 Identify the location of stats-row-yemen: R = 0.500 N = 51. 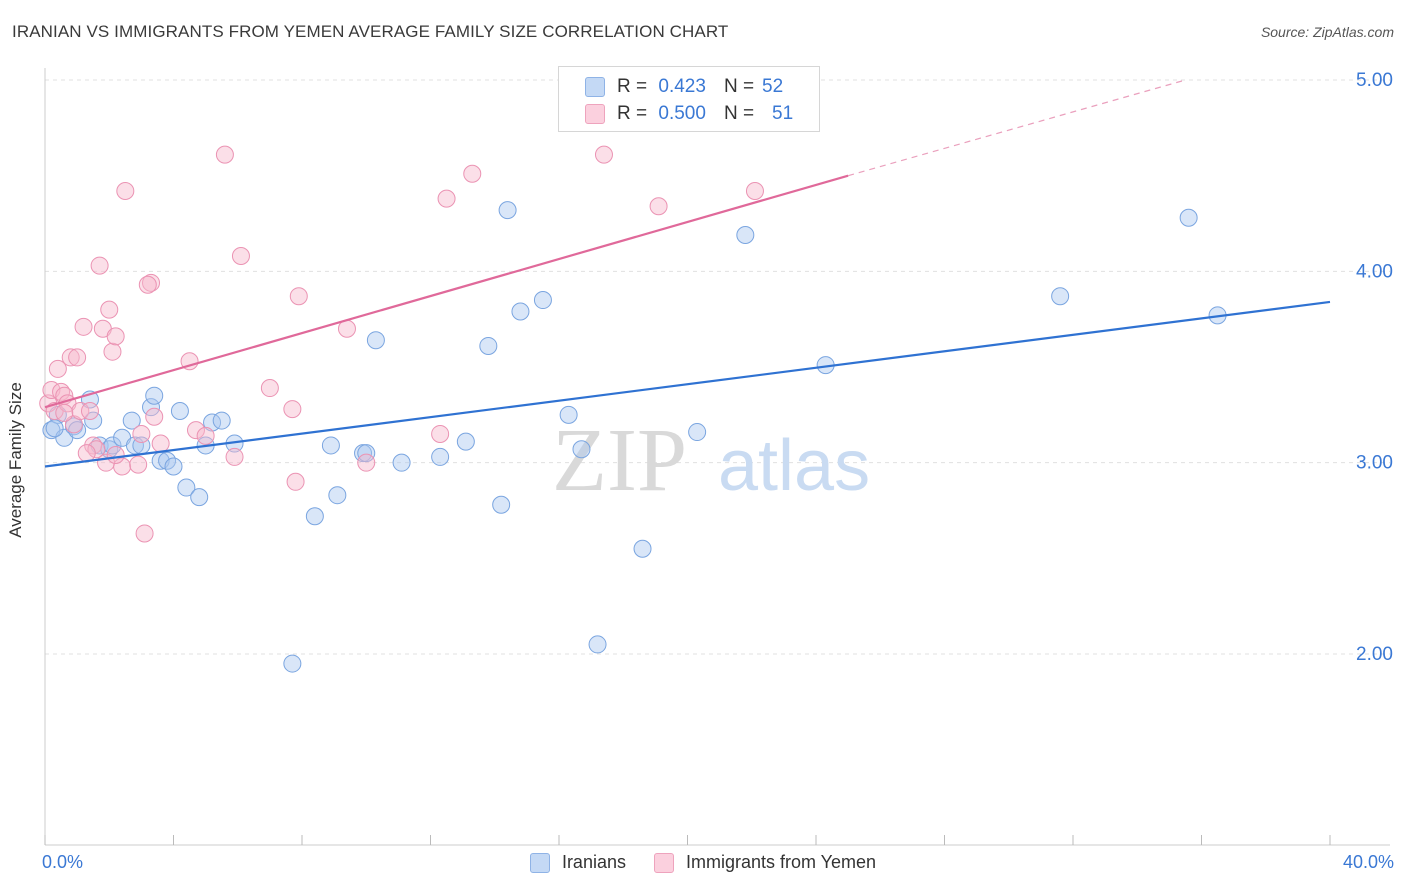
(689, 114).